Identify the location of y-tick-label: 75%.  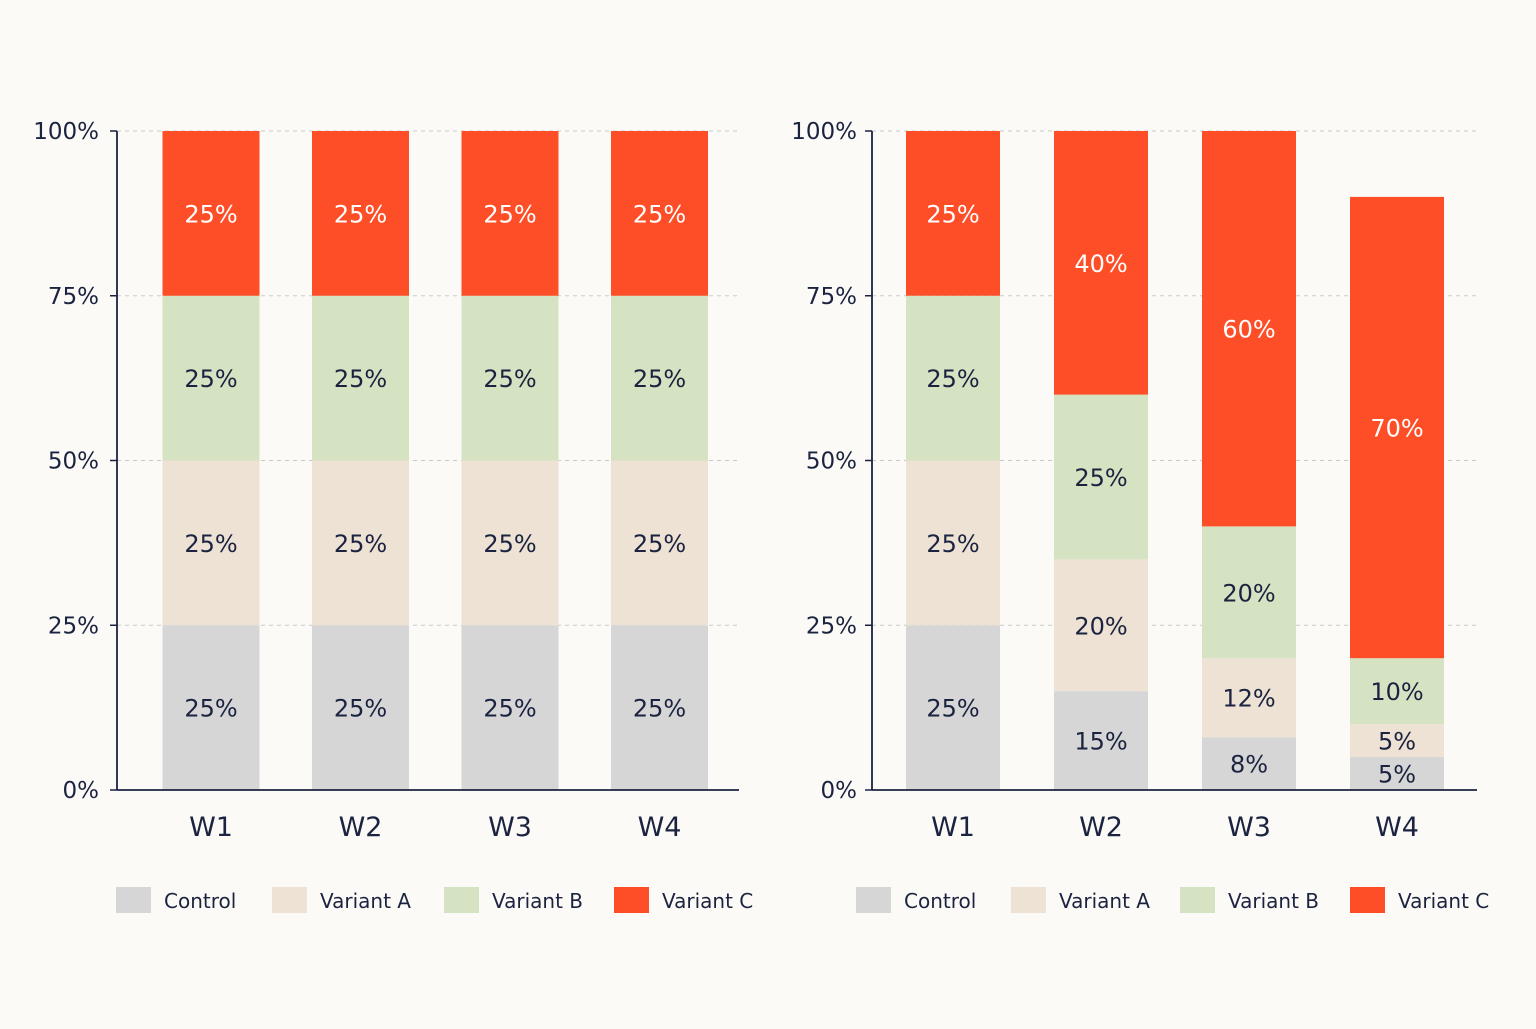
(831, 297).